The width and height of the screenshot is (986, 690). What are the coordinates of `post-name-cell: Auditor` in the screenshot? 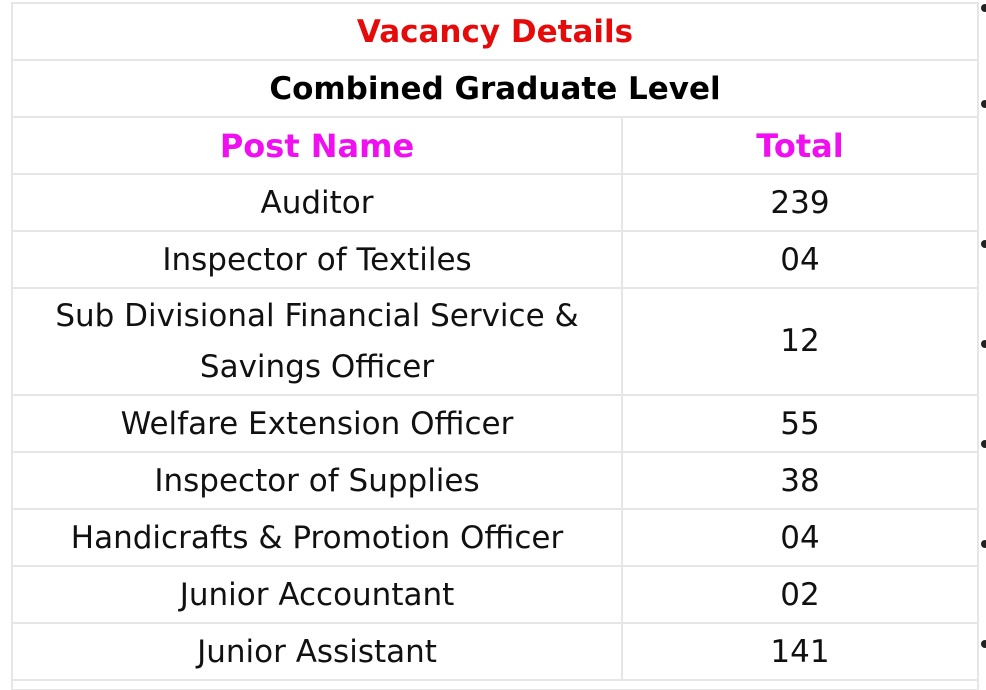 It's located at (317, 202).